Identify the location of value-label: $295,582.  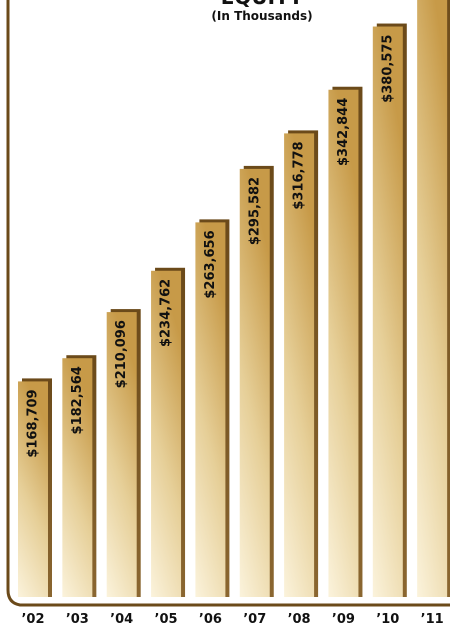
(254, 211).